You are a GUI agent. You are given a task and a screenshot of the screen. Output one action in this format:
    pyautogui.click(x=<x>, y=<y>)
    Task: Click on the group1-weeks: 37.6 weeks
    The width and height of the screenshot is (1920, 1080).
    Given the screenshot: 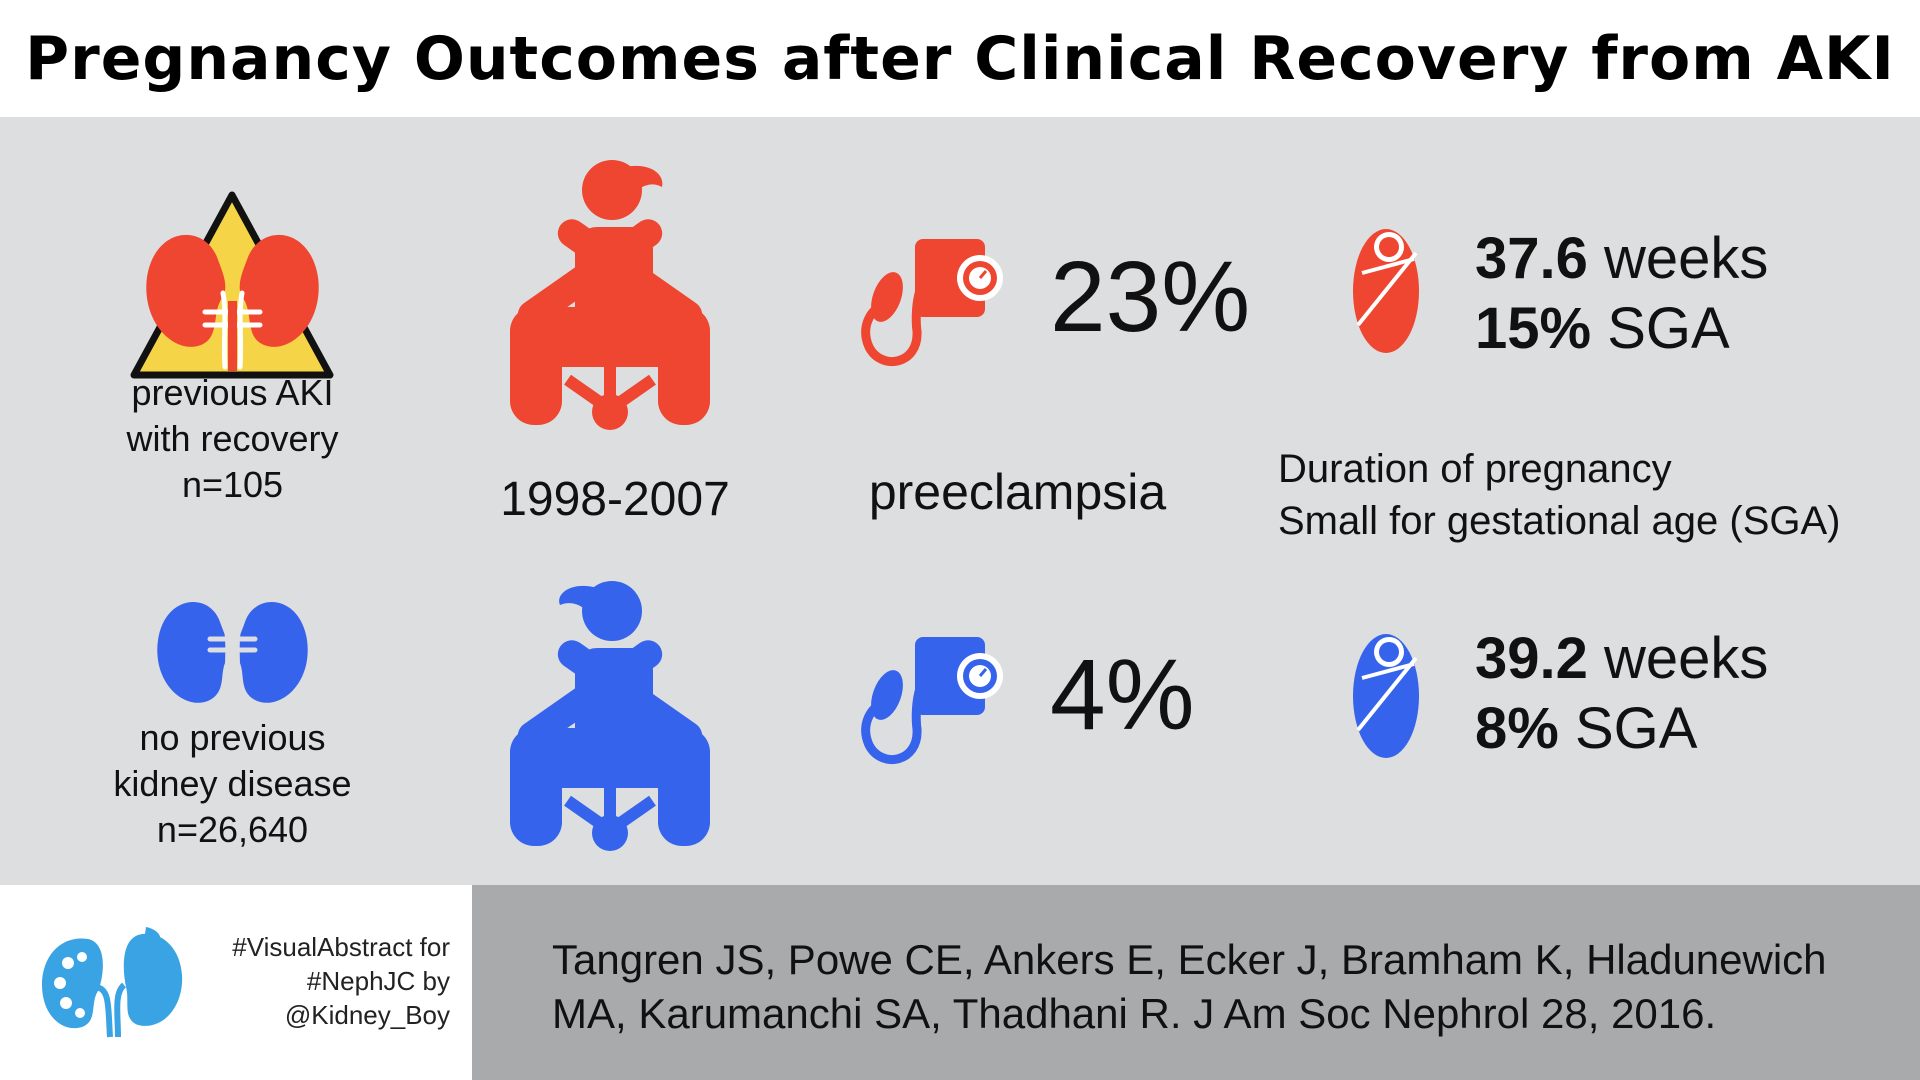 What is the action you would take?
    pyautogui.click(x=1621, y=259)
    